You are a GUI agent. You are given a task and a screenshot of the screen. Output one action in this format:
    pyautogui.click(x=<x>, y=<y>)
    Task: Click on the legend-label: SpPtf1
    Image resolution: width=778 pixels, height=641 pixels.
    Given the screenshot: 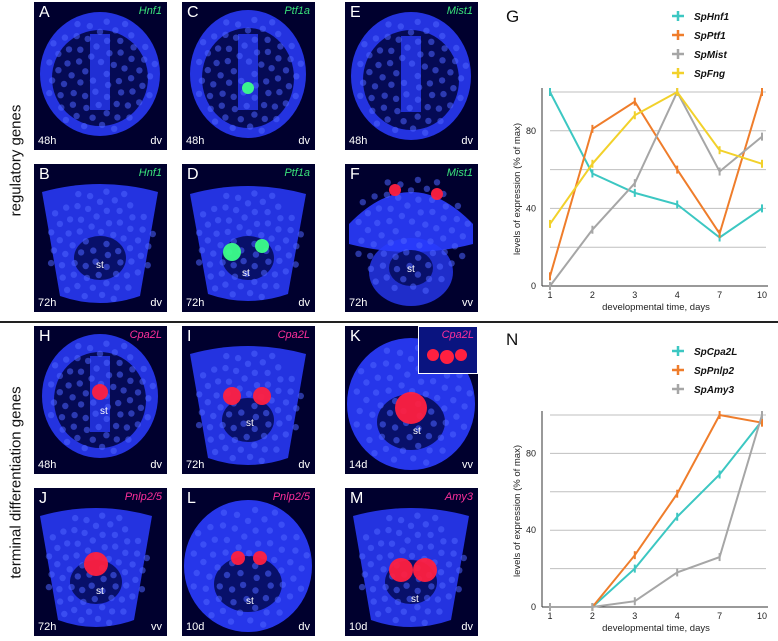 What is the action you would take?
    pyautogui.click(x=710, y=36)
    